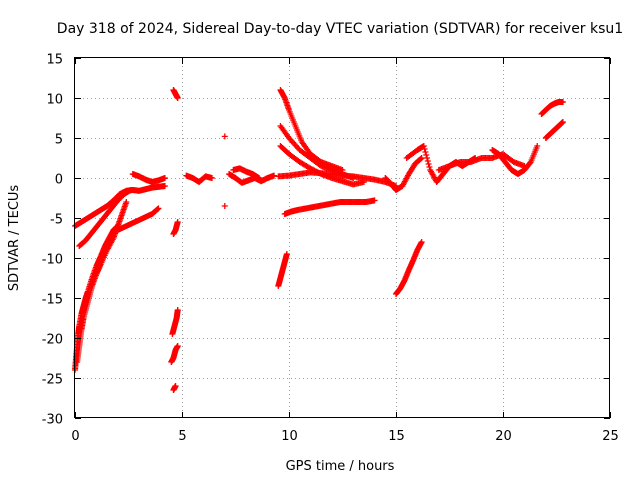  Describe the element at coordinates (552, 108) in the screenshot. I see `series-arc-22h` at that location.